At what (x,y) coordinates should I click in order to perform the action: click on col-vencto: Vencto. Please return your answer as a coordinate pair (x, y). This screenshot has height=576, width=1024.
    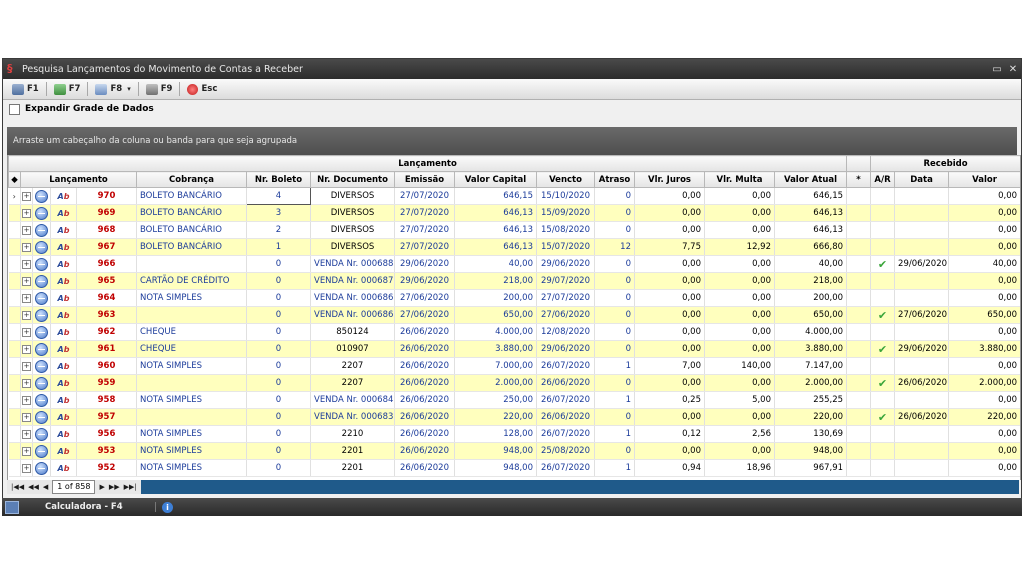
    Looking at the image, I should click on (565, 179).